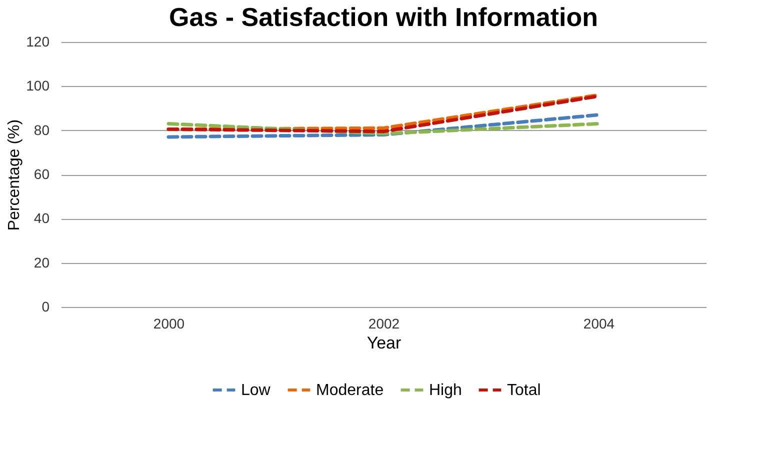 Image resolution: width=770 pixels, height=452 pixels. Describe the element at coordinates (38, 86) in the screenshot. I see `y-tick-label: 100` at that location.